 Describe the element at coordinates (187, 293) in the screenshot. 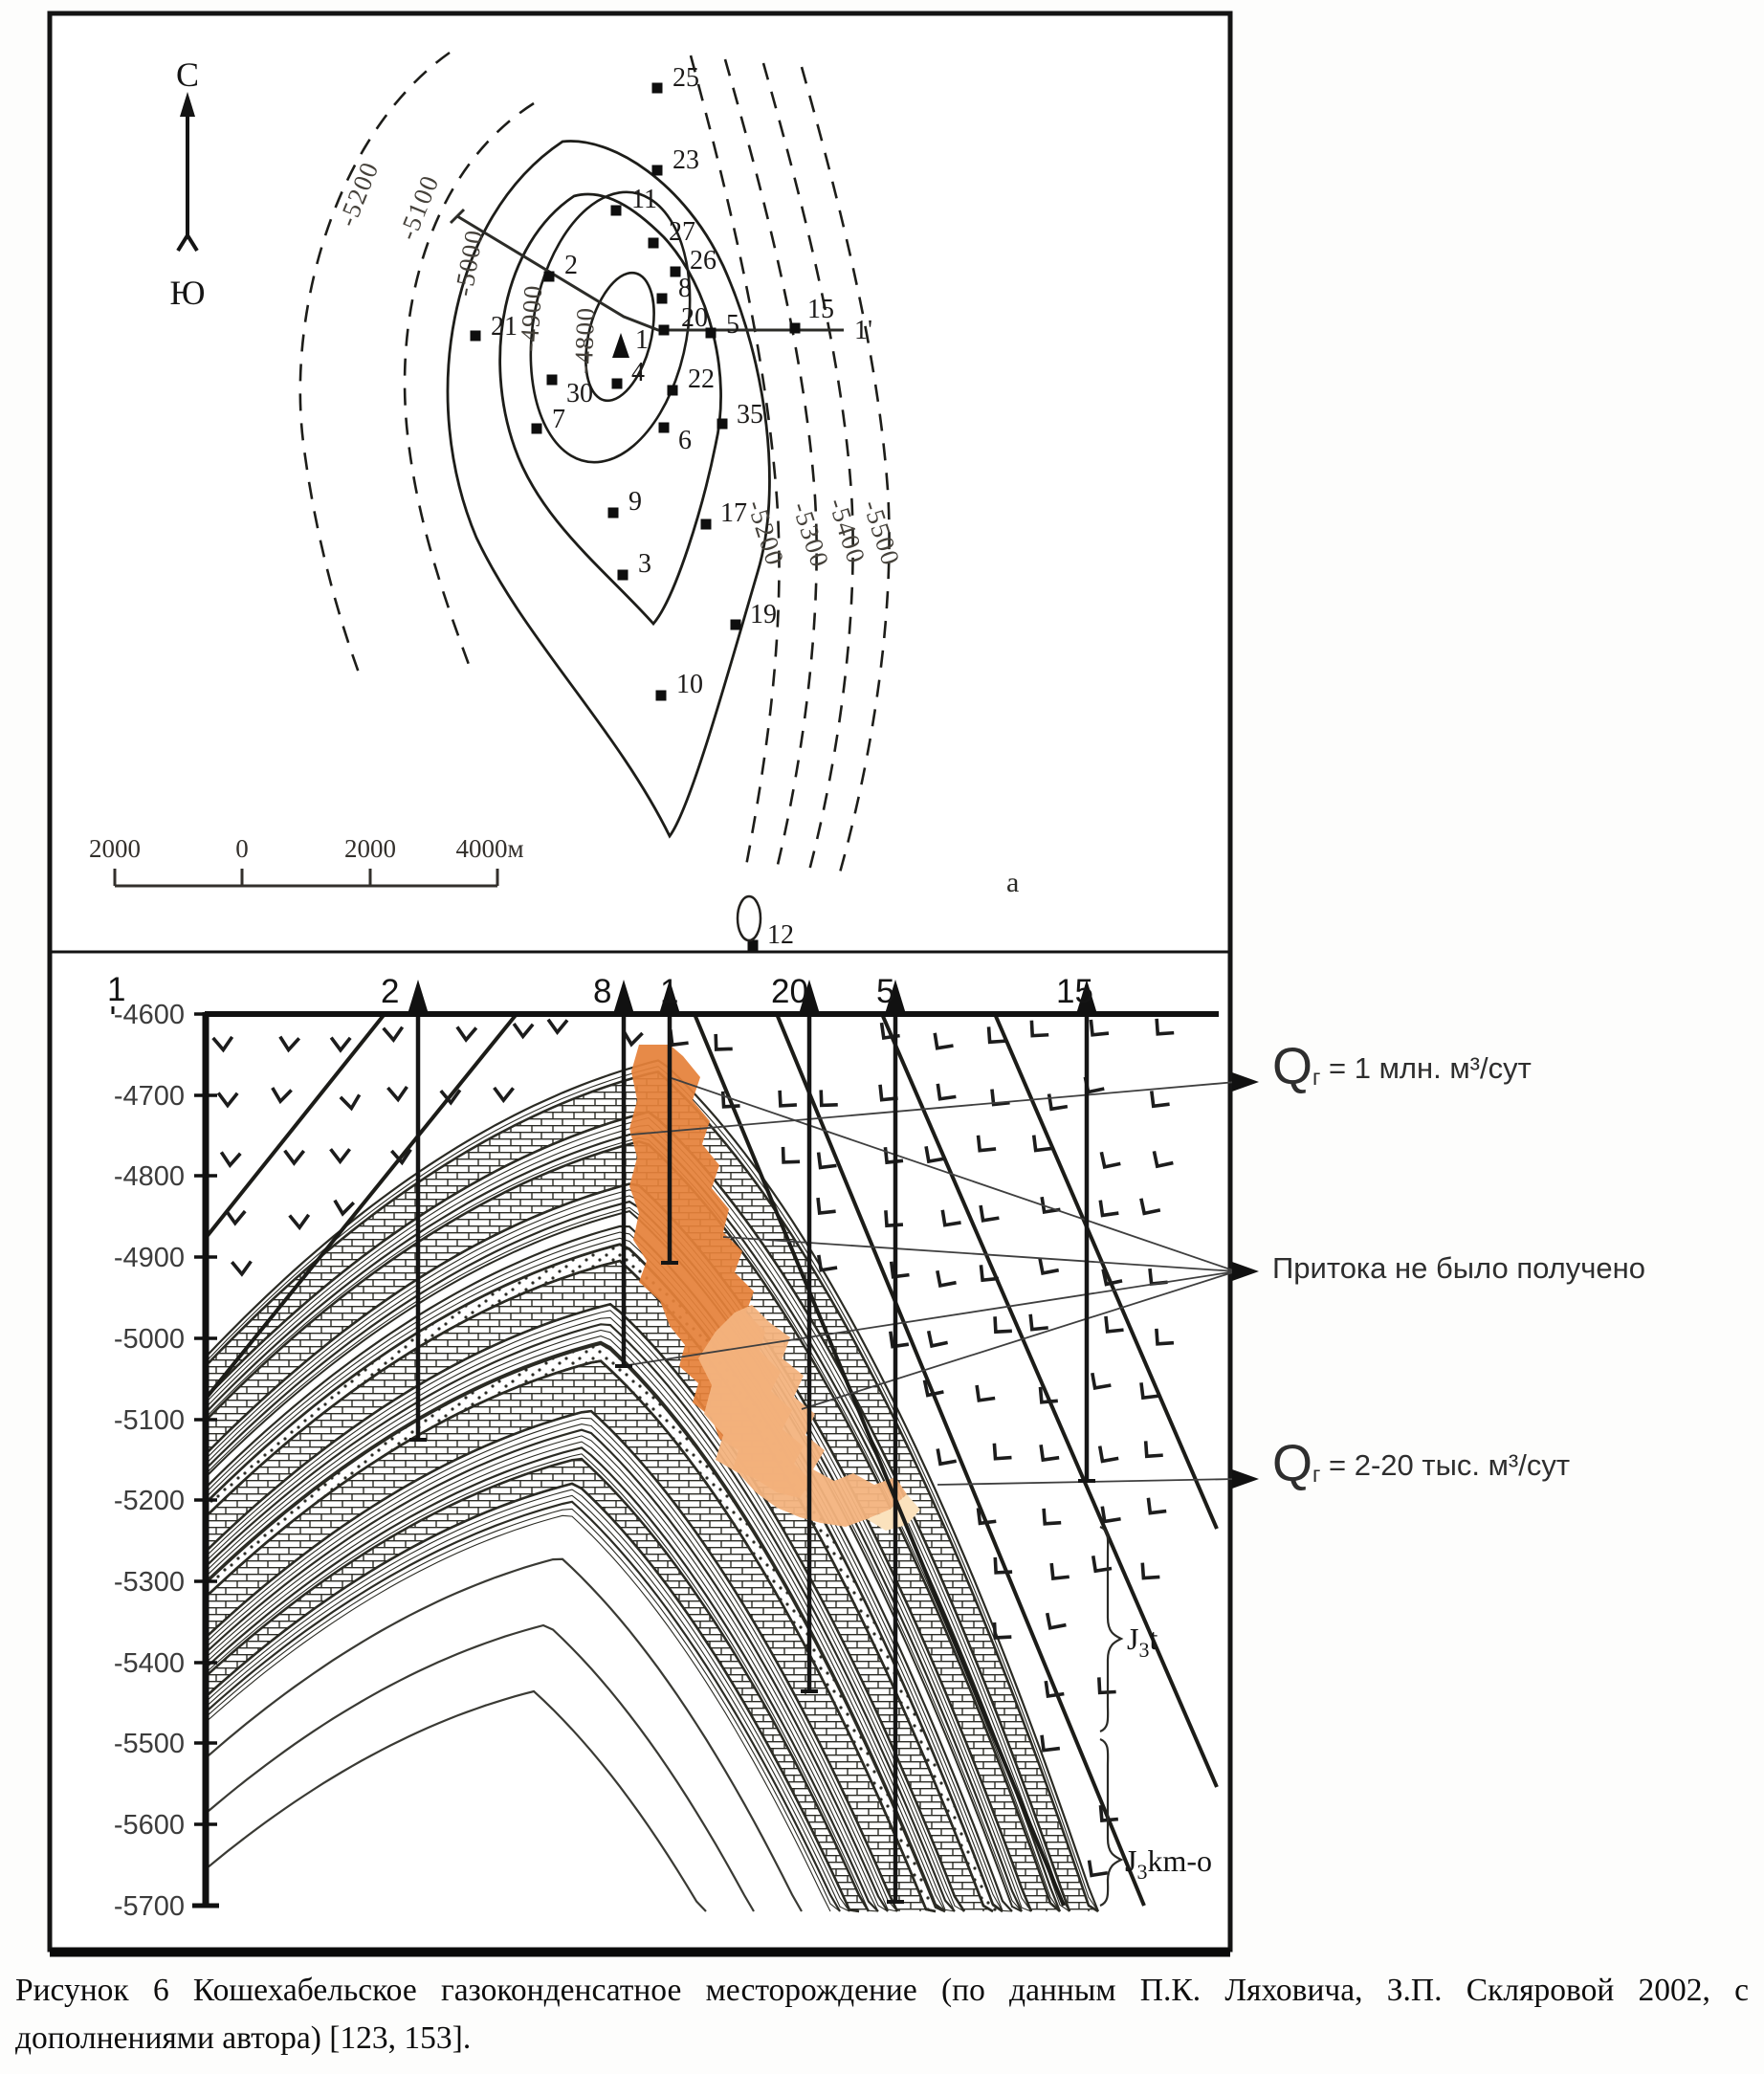

I see `map-south-label: Ю` at that location.